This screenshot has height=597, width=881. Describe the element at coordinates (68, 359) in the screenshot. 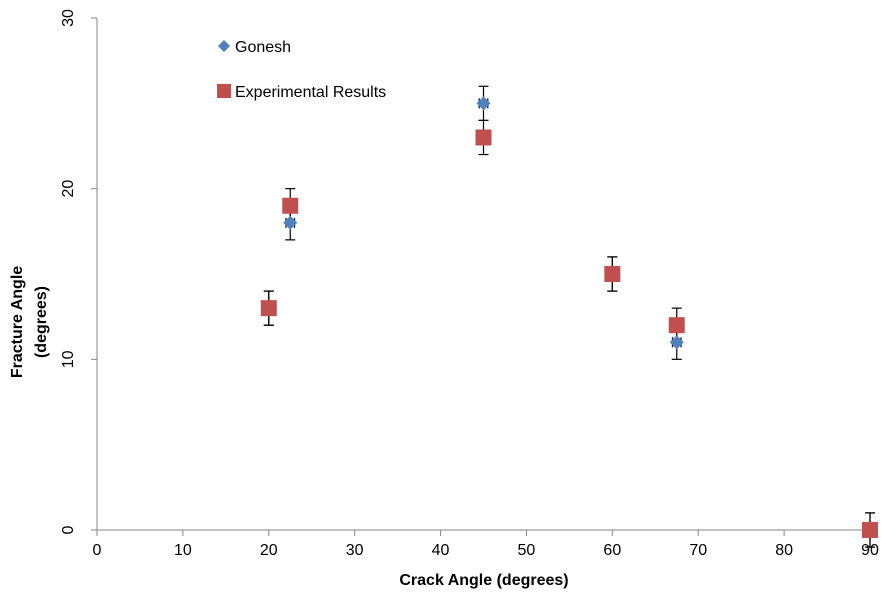

I see `y-tick-label: 10` at that location.